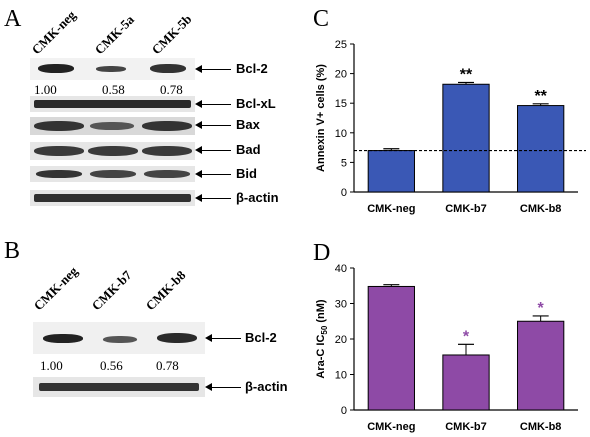  I want to click on blot-label: Bad, so click(248, 149).